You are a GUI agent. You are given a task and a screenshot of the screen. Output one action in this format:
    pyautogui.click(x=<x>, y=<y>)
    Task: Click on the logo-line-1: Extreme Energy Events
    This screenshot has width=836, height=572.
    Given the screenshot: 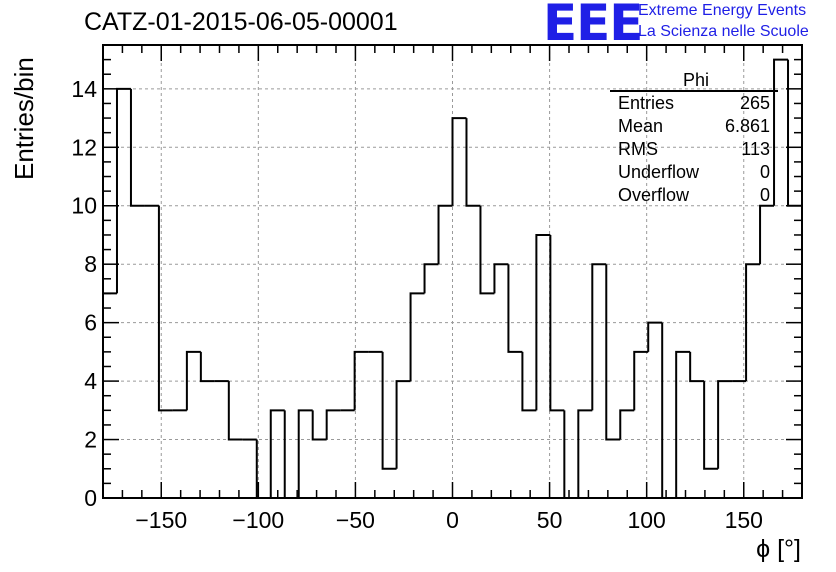 What is the action you would take?
    pyautogui.click(x=722, y=10)
    